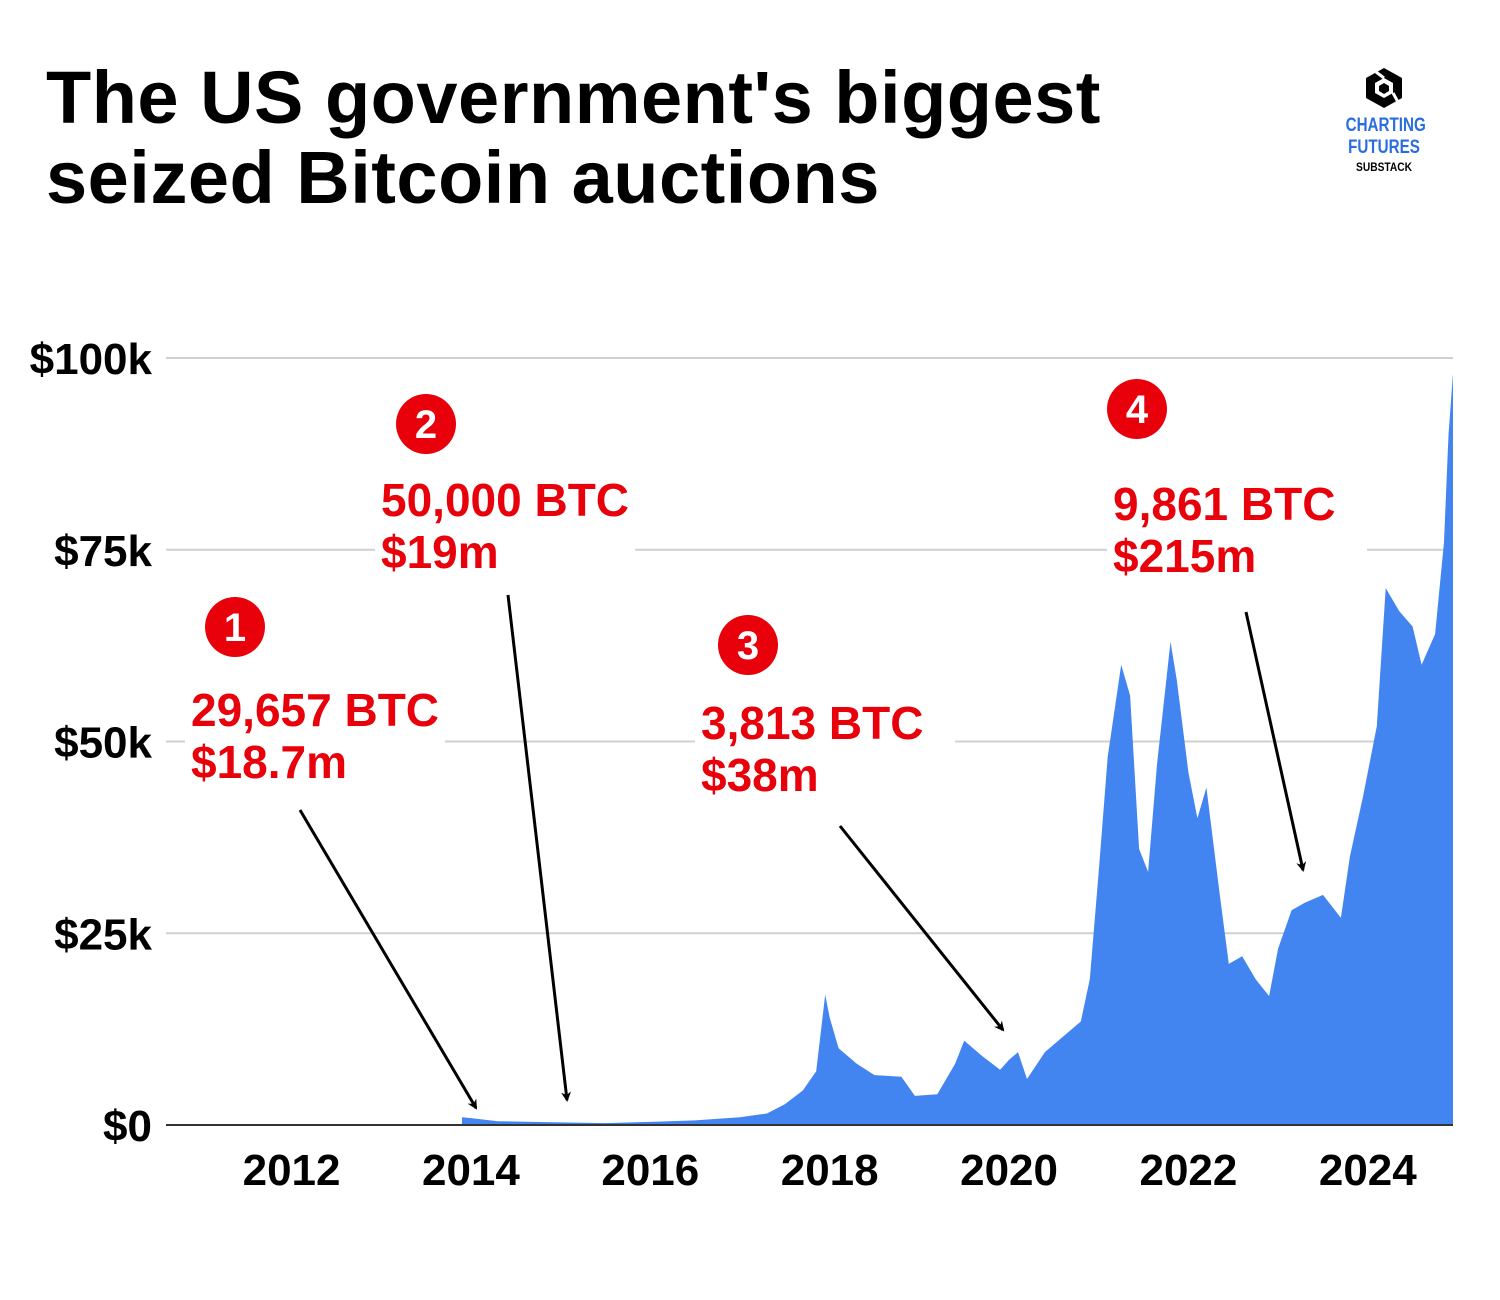 The image size is (1500, 1300). I want to click on logo-line-3: SUBSTACK, so click(1384, 167).